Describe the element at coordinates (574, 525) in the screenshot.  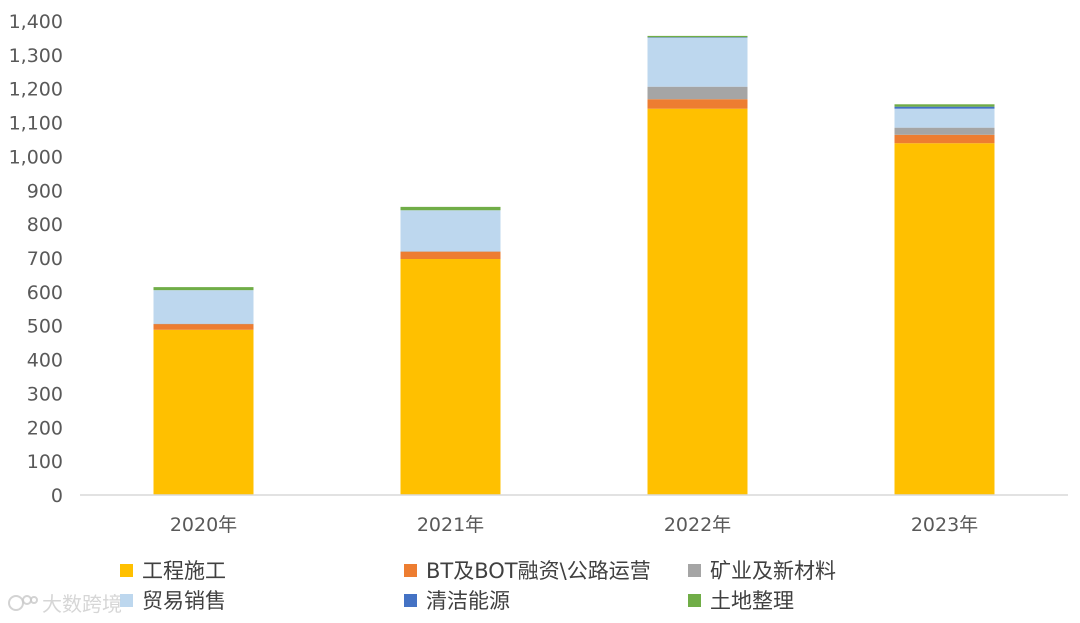
I see `x-axis: 2020年 2021年 2022年 2023年` at that location.